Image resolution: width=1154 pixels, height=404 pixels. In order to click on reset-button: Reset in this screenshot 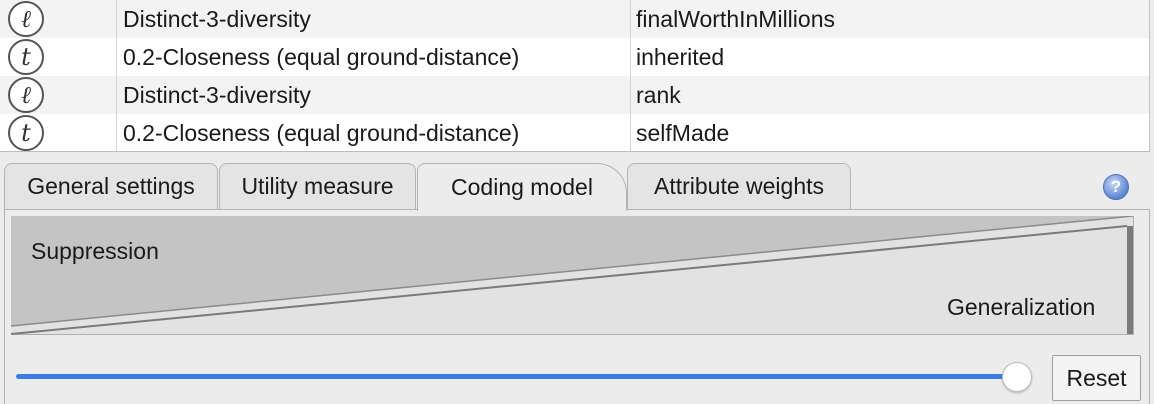, I will do `click(1096, 378)`.